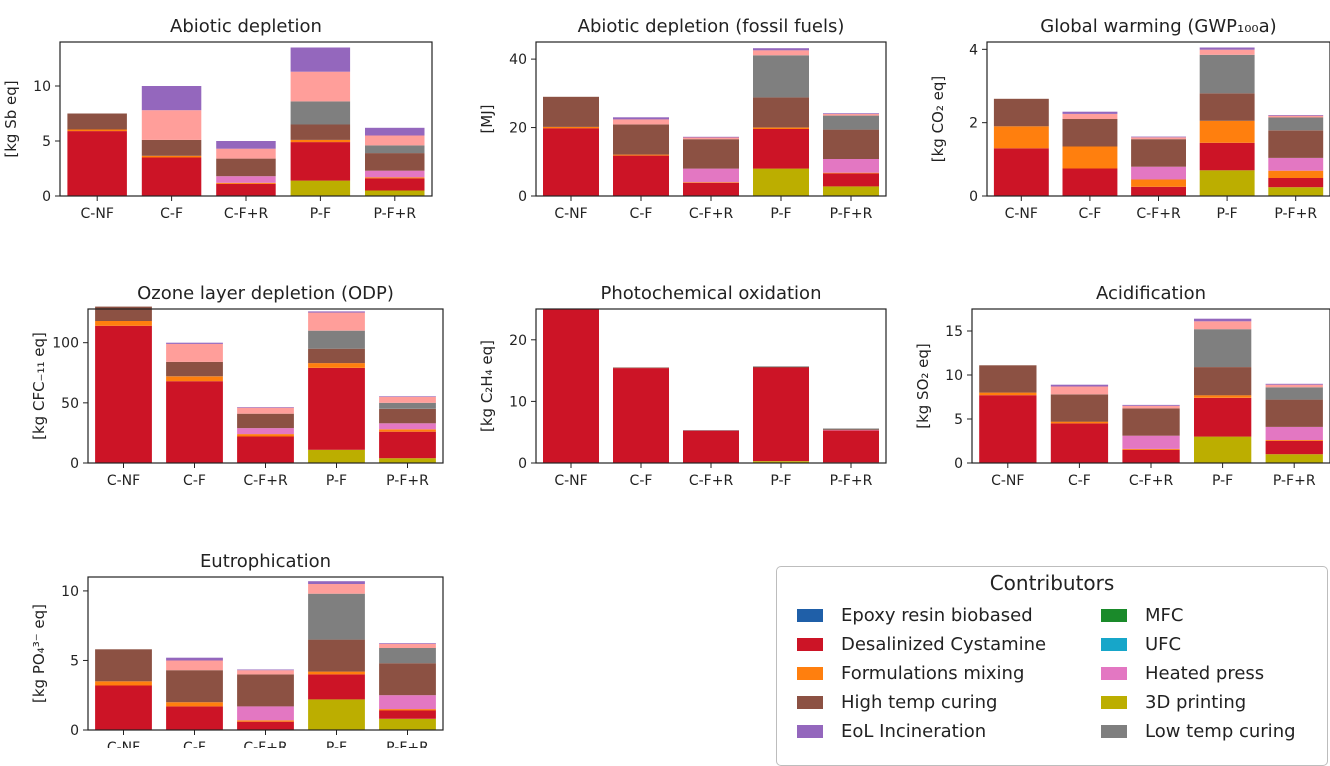  Describe the element at coordinates (711, 182) in the screenshot. I see `bar-formulations-mixing-c-f-r` at that location.